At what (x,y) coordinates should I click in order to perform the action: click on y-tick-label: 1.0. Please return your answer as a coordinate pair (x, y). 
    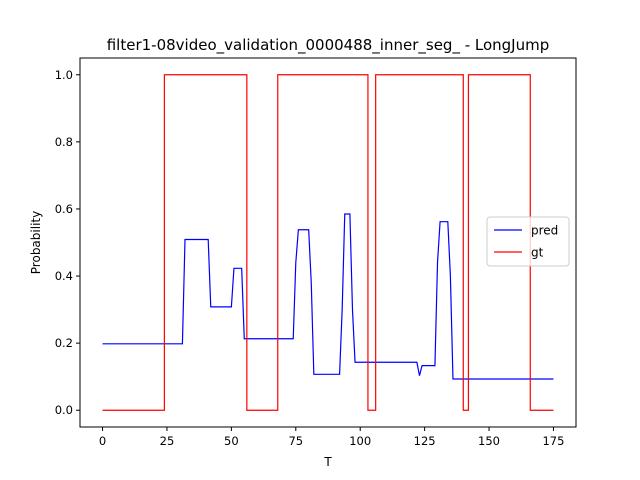
    Looking at the image, I should click on (64, 75).